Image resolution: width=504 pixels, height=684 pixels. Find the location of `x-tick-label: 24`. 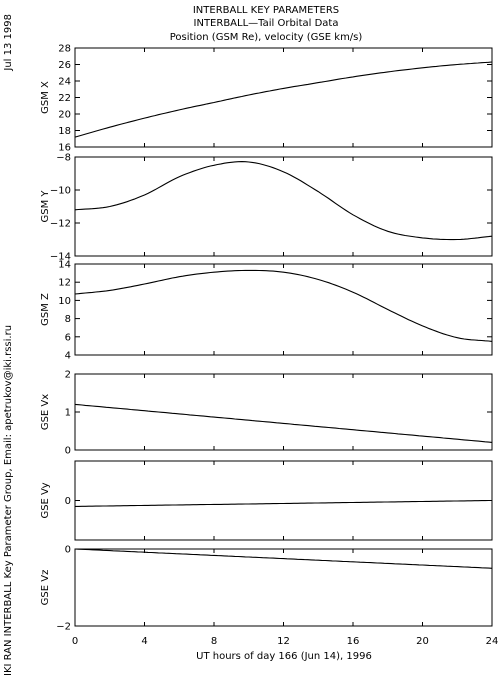

x-tick-label: 24 is located at coordinates (492, 641).